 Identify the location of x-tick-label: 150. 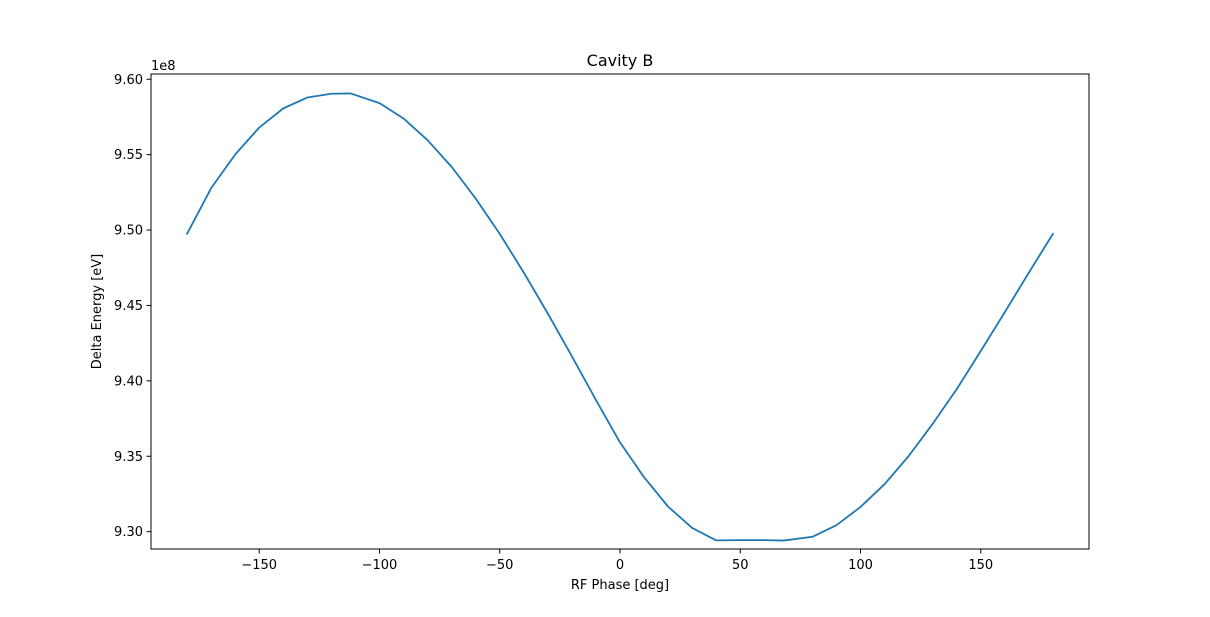
(980, 565).